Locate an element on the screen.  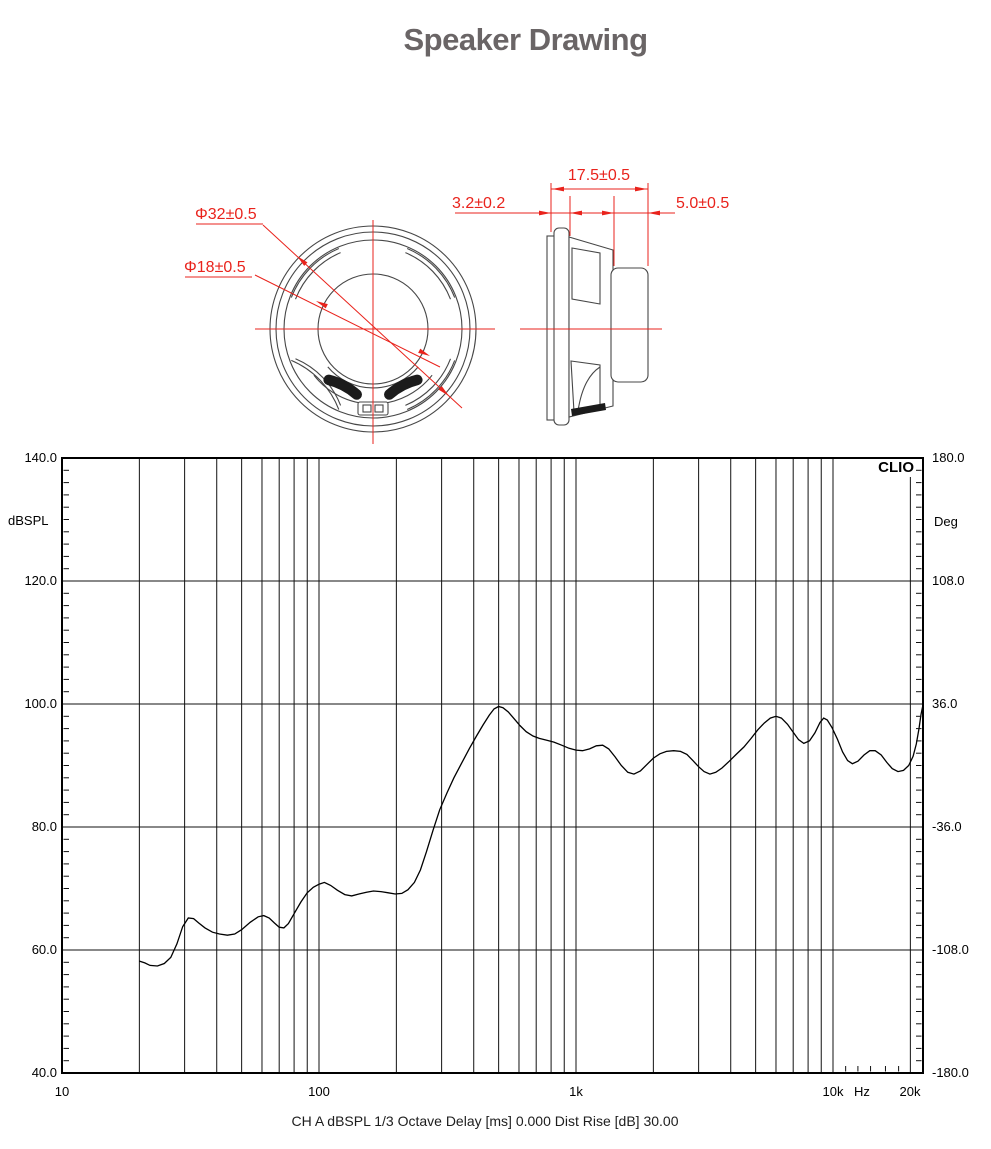
basket-window-upper is located at coordinates (586, 276).